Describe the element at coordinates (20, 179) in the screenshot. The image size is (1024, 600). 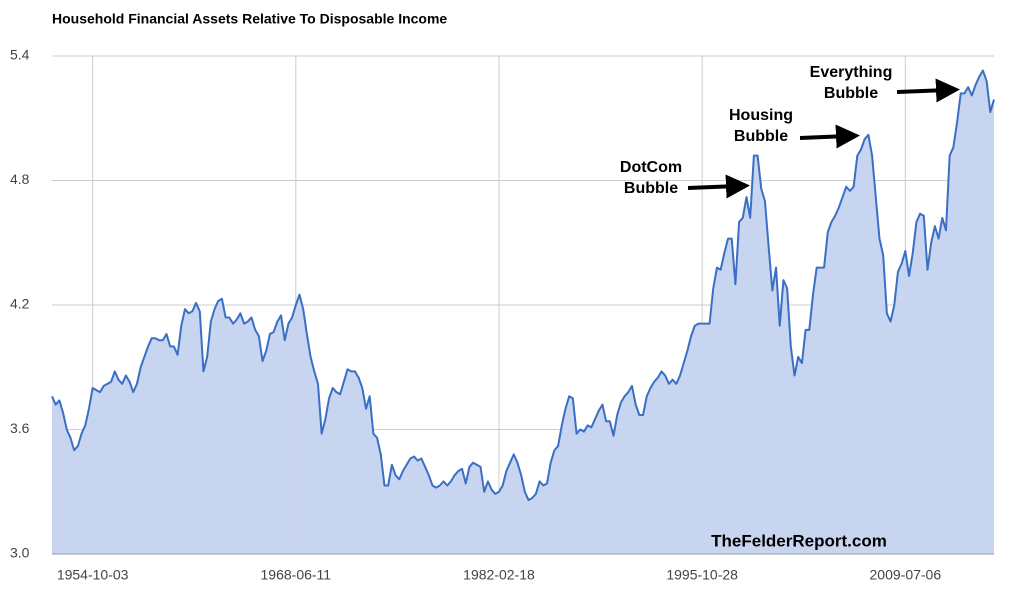
I see `y-tick-label: 4.8` at that location.